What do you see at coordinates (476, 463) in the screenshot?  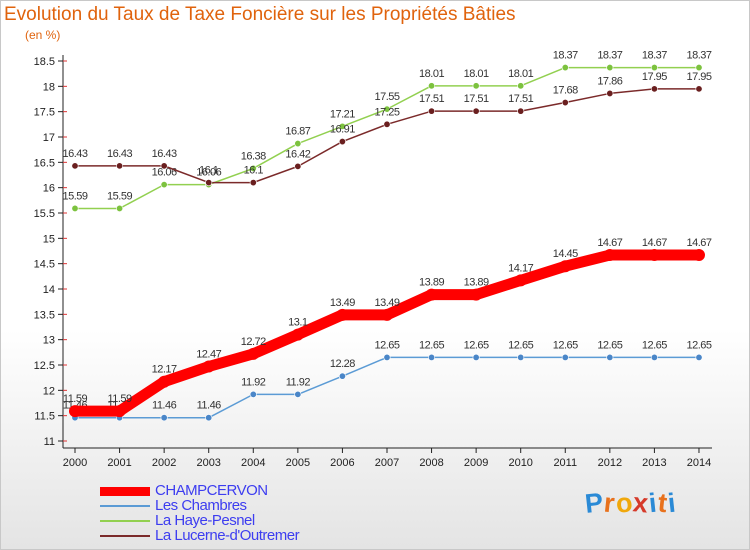 I see `x-tick-label: 2009` at bounding box center [476, 463].